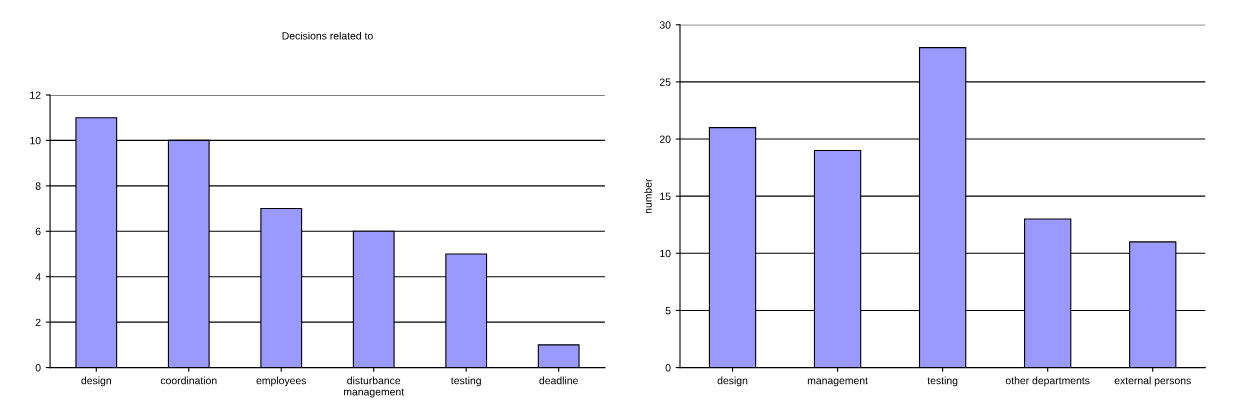 This screenshot has height=413, width=1233. What do you see at coordinates (665, 25) in the screenshot?
I see `y-tick-label: 30` at bounding box center [665, 25].